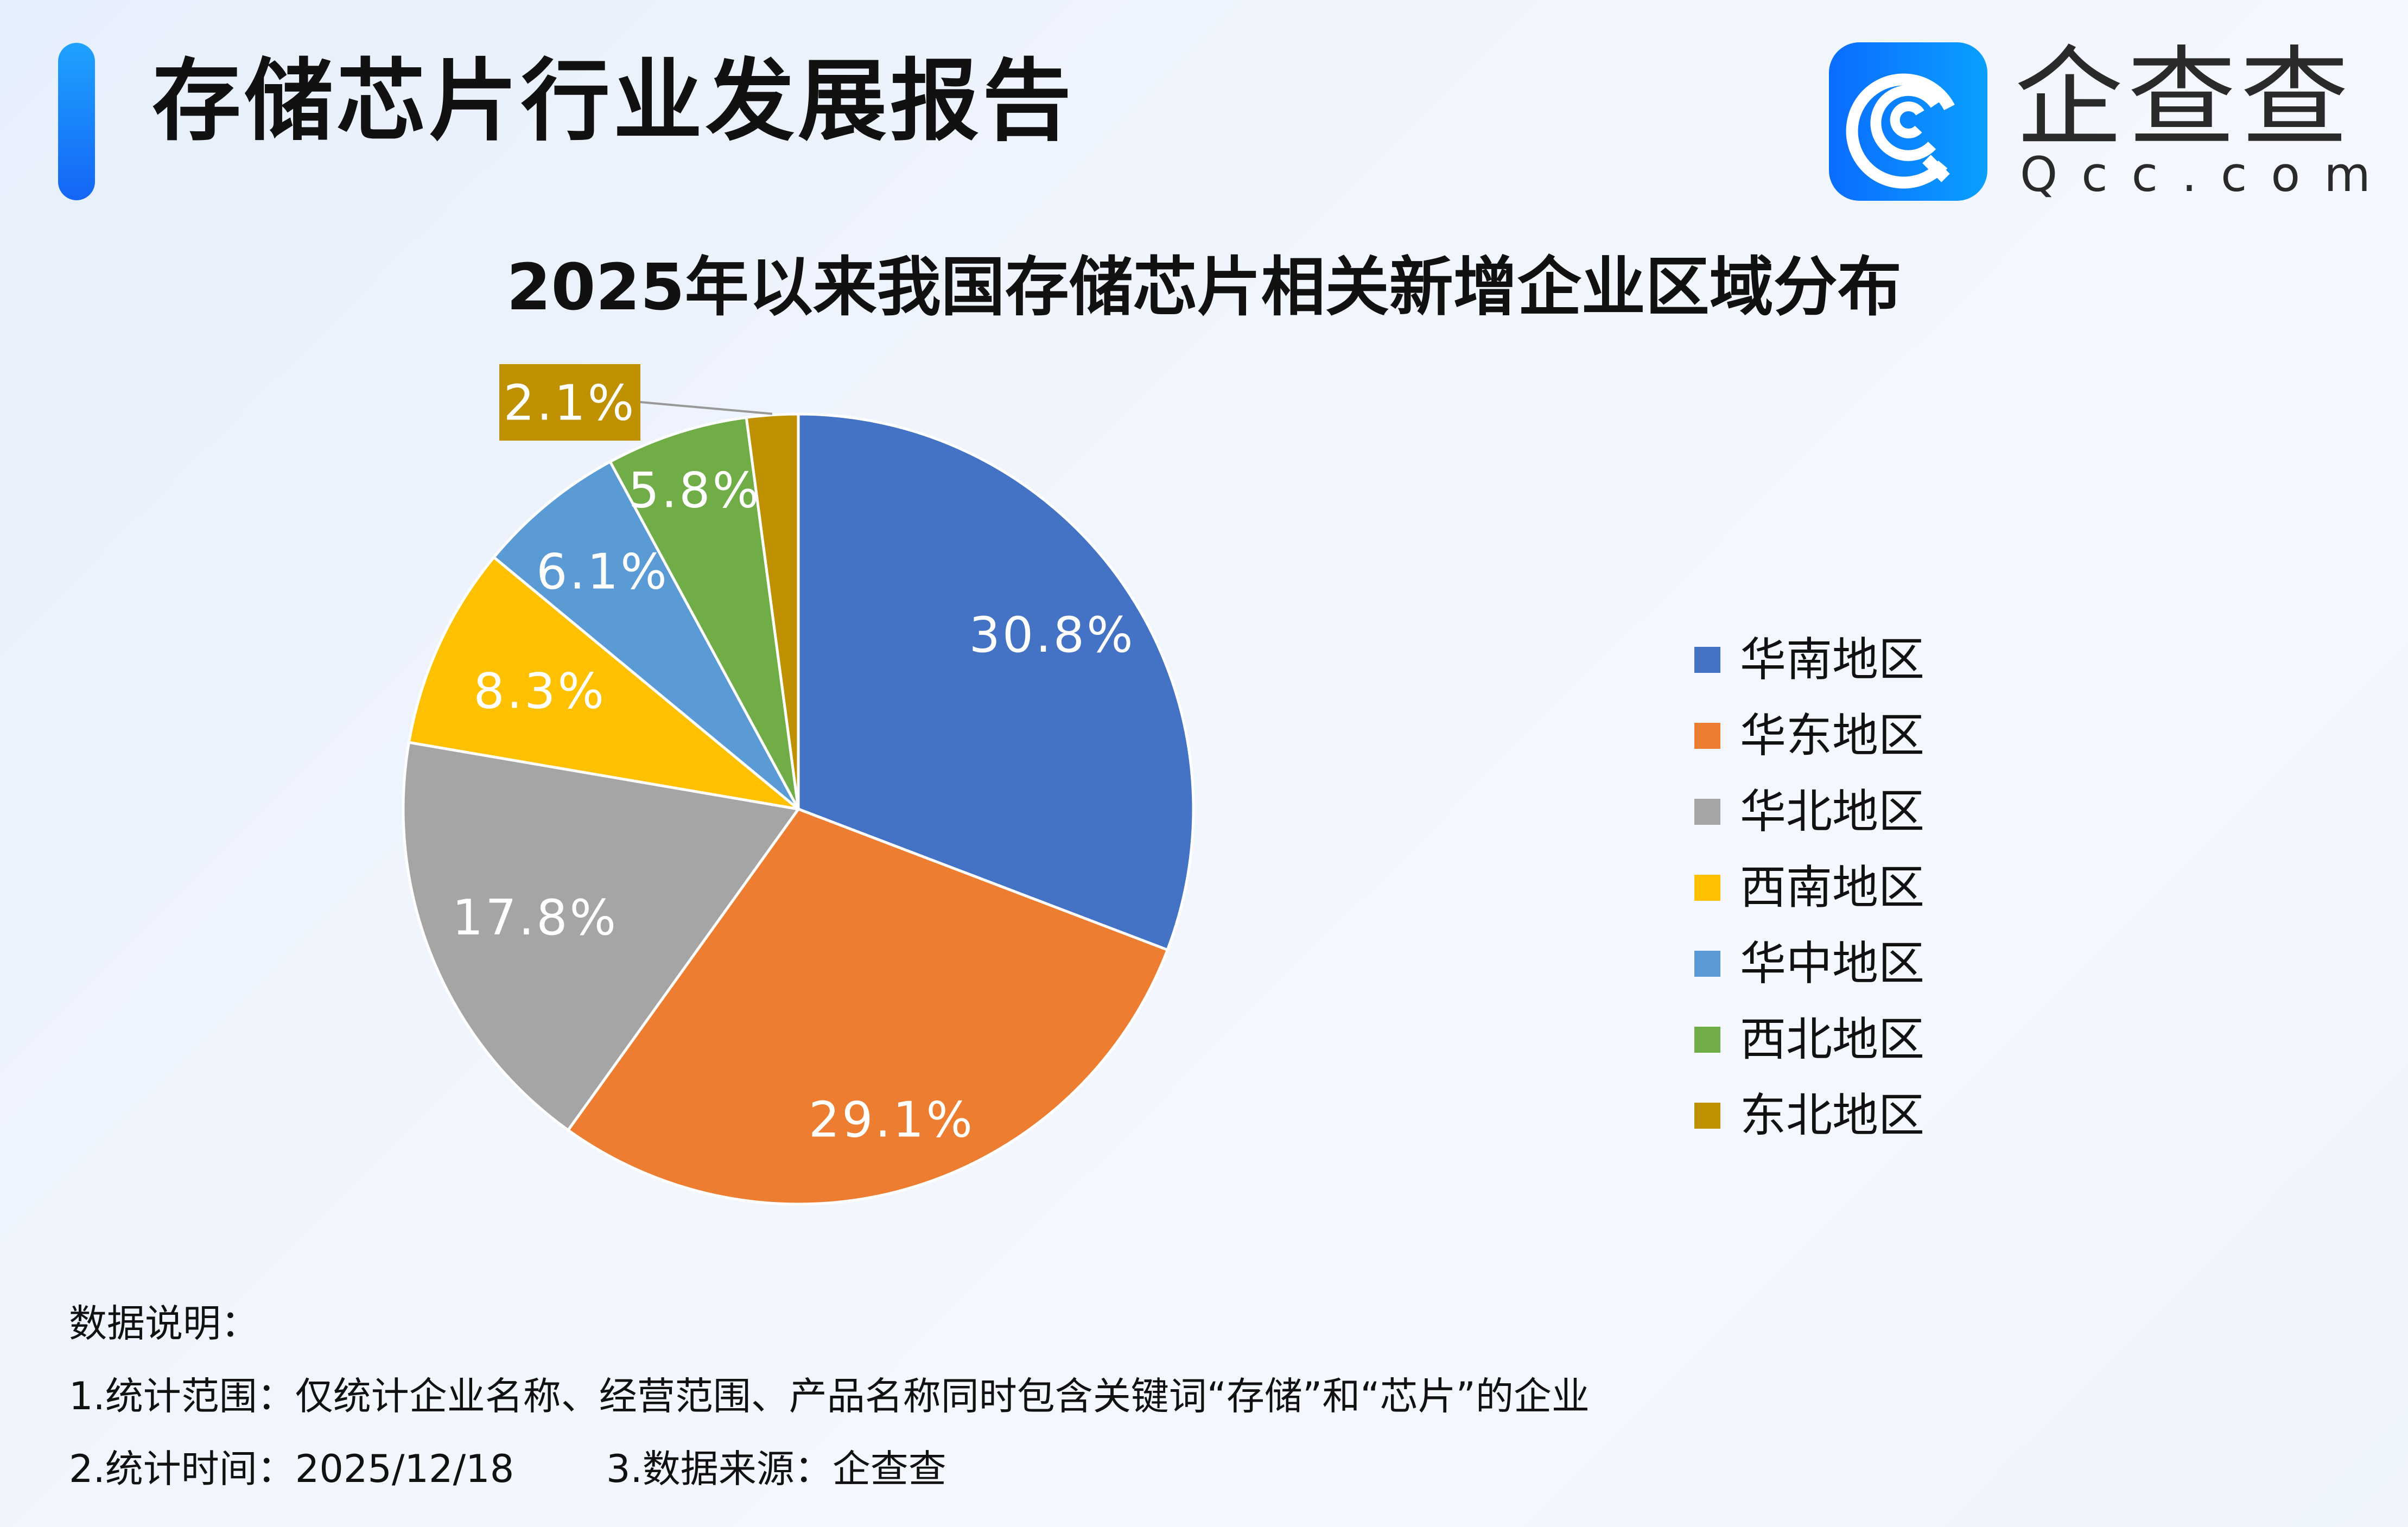 The image size is (2408, 1527). I want to click on data-label: 29.1%, so click(892, 1120).